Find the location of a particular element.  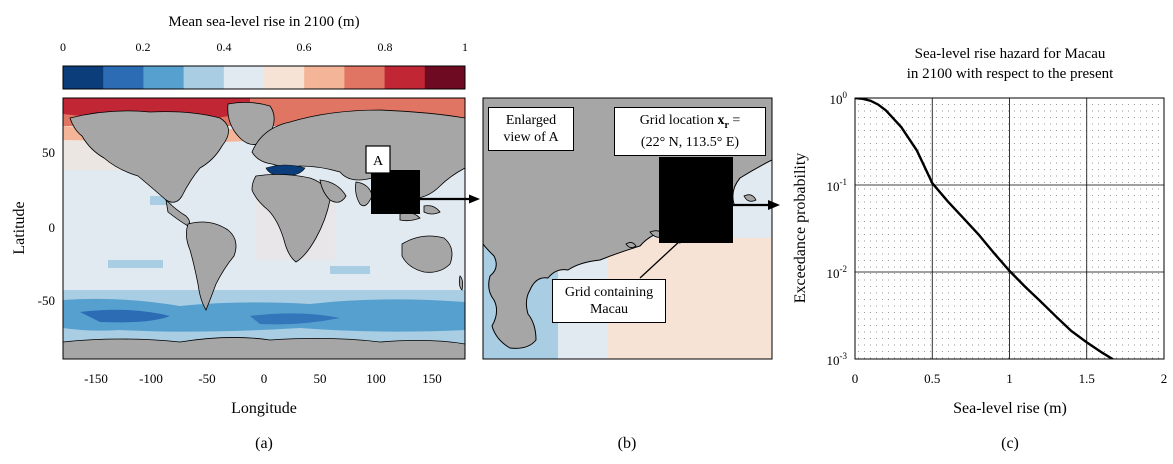

colorbar-tick-0: 0 is located at coordinates (63, 47).